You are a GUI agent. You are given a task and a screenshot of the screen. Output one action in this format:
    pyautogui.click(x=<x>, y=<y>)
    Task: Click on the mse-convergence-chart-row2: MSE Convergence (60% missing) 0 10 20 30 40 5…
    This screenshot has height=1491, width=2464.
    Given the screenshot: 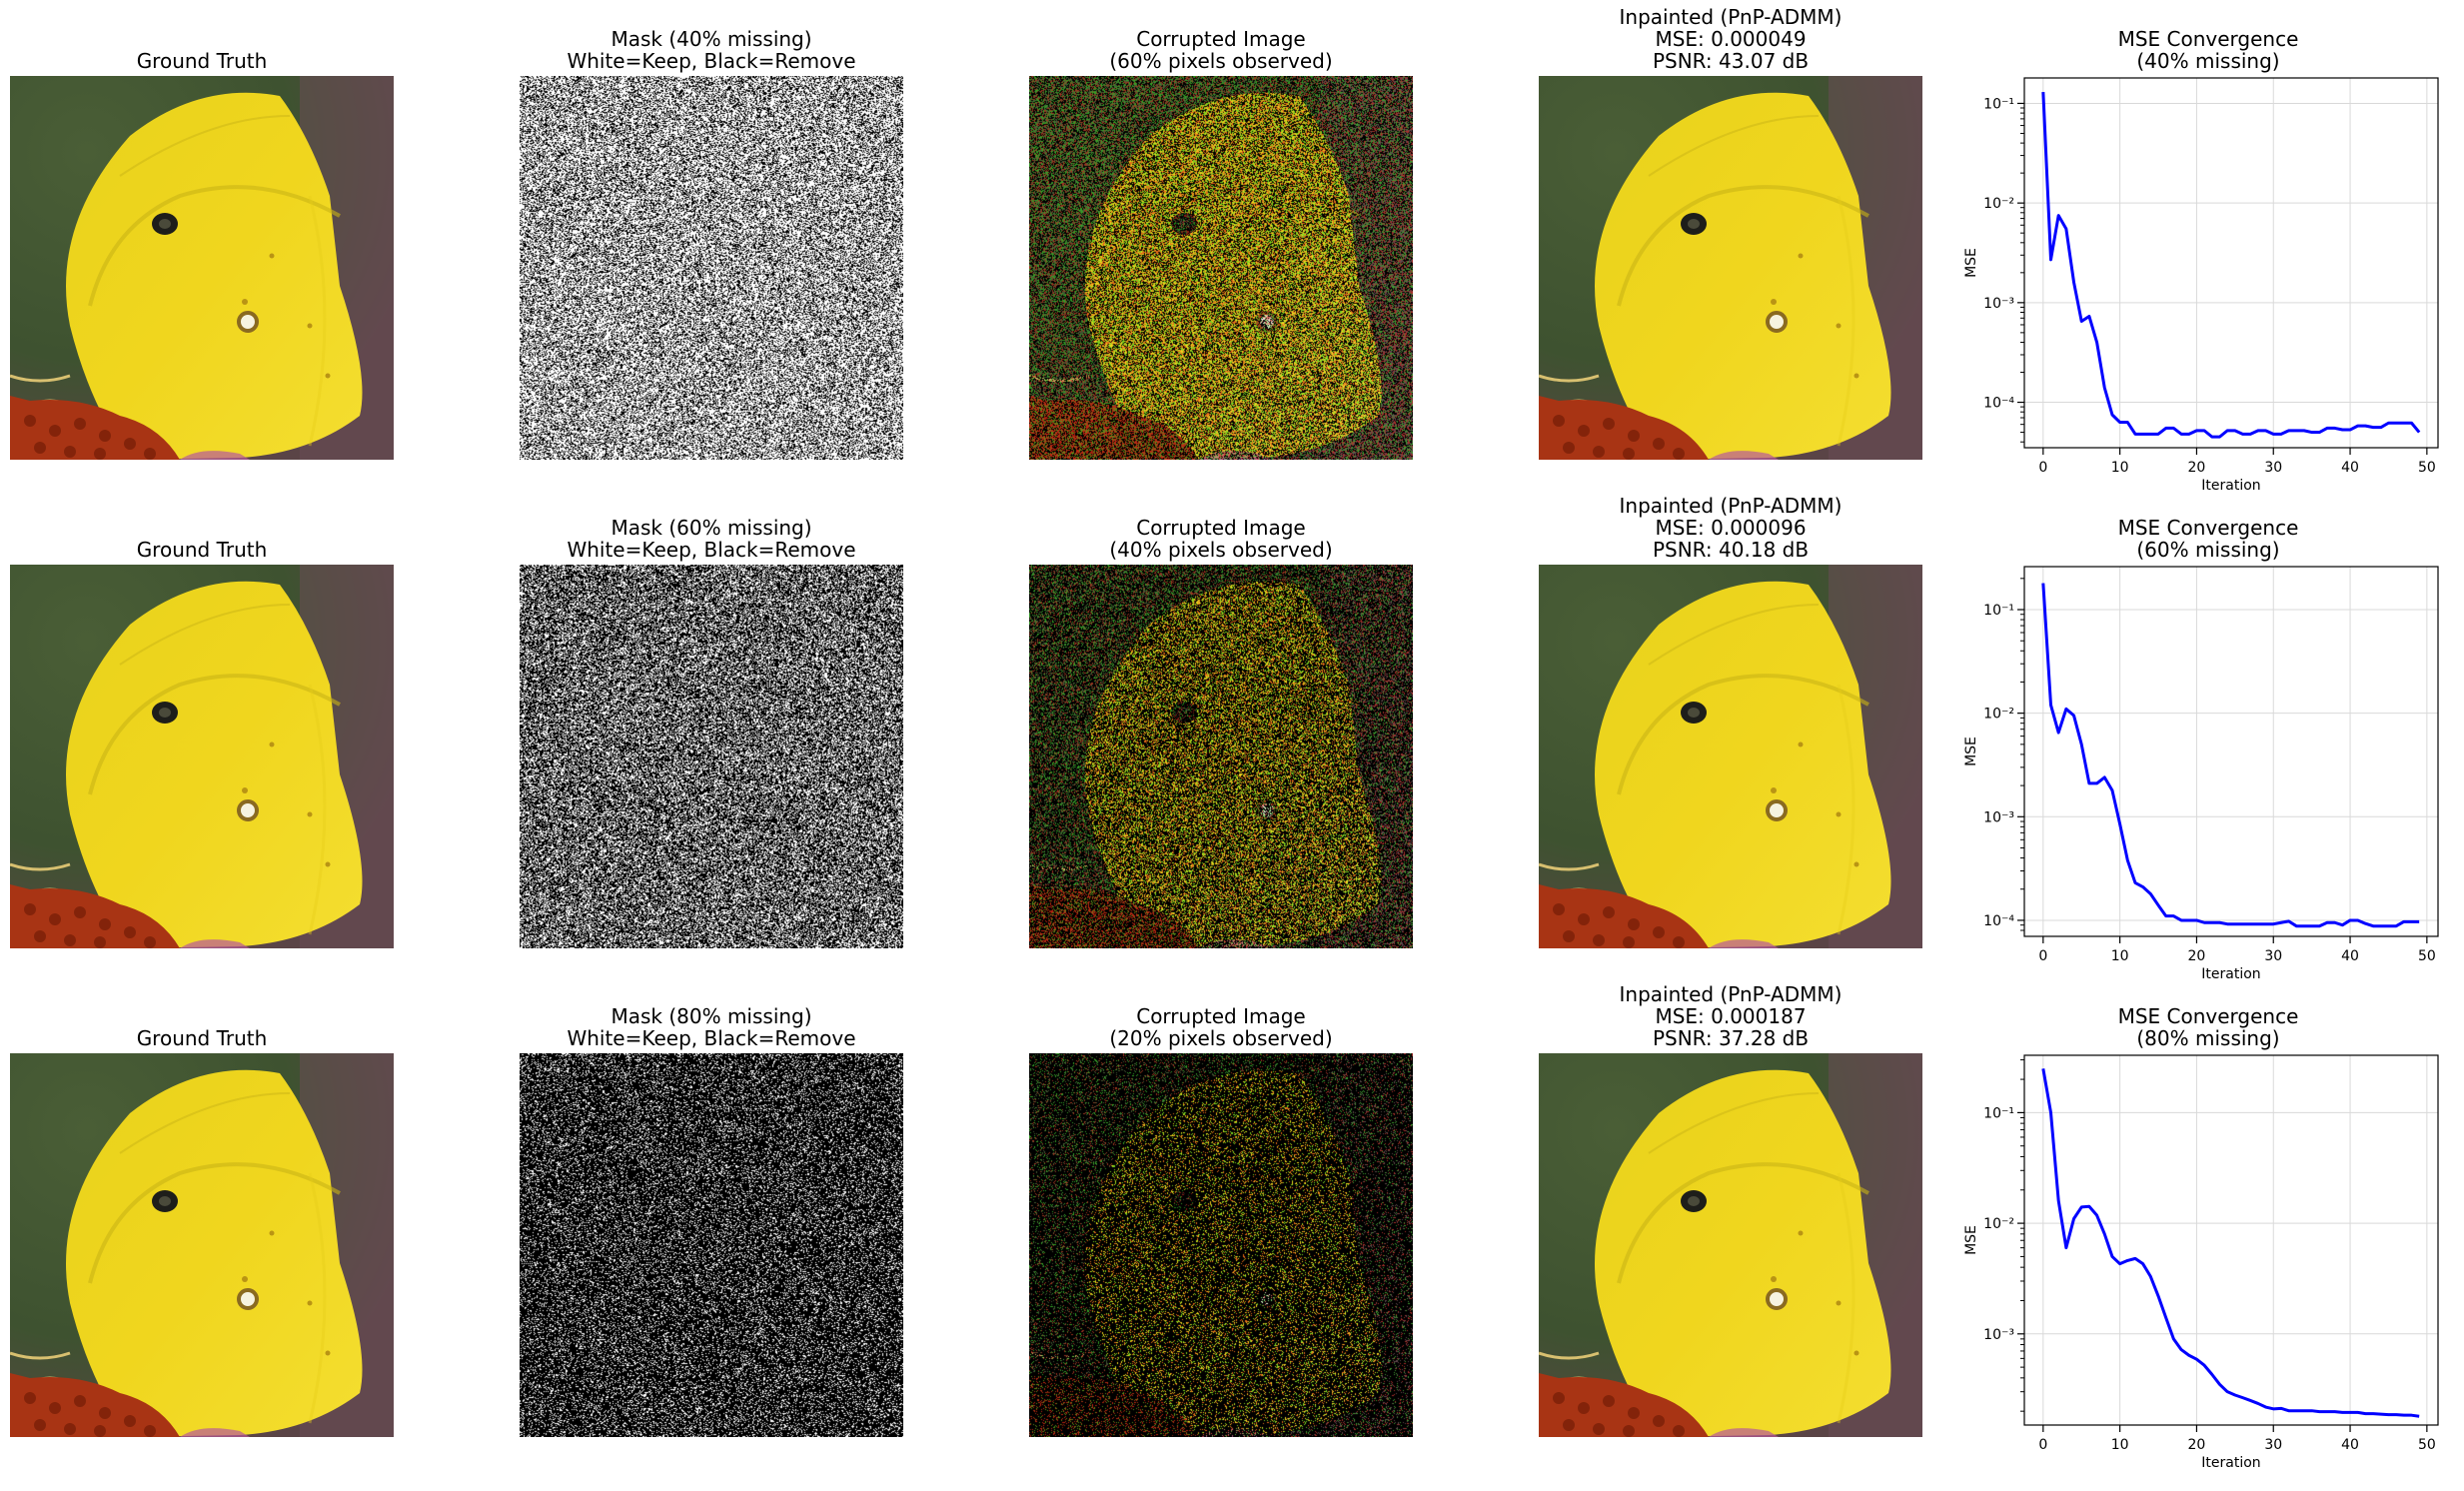 What is the action you would take?
    pyautogui.click(x=2208, y=757)
    